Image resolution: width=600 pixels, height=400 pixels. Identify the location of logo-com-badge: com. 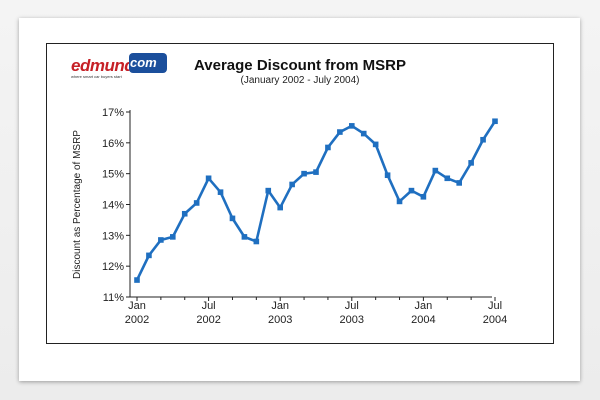
(148, 63).